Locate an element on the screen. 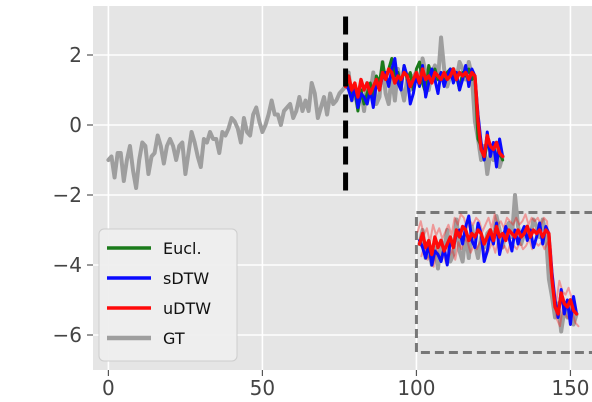  legend-label: uDTW is located at coordinates (187, 308).